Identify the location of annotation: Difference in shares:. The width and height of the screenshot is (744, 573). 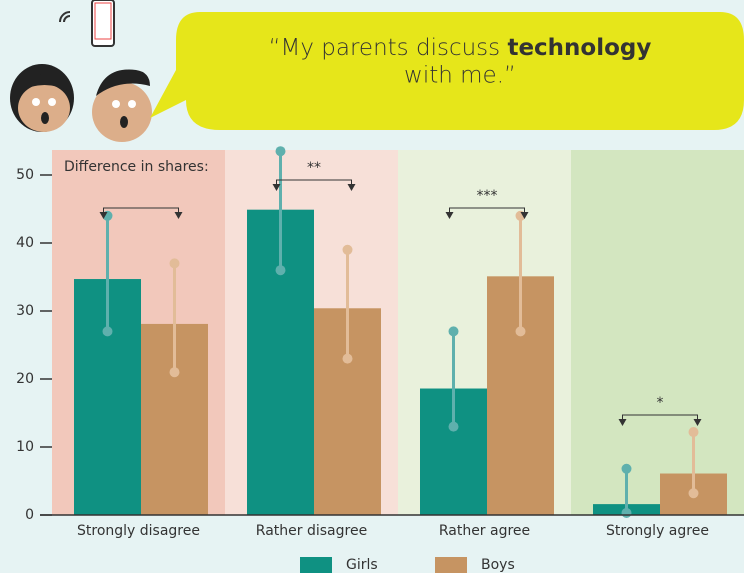
(136, 167).